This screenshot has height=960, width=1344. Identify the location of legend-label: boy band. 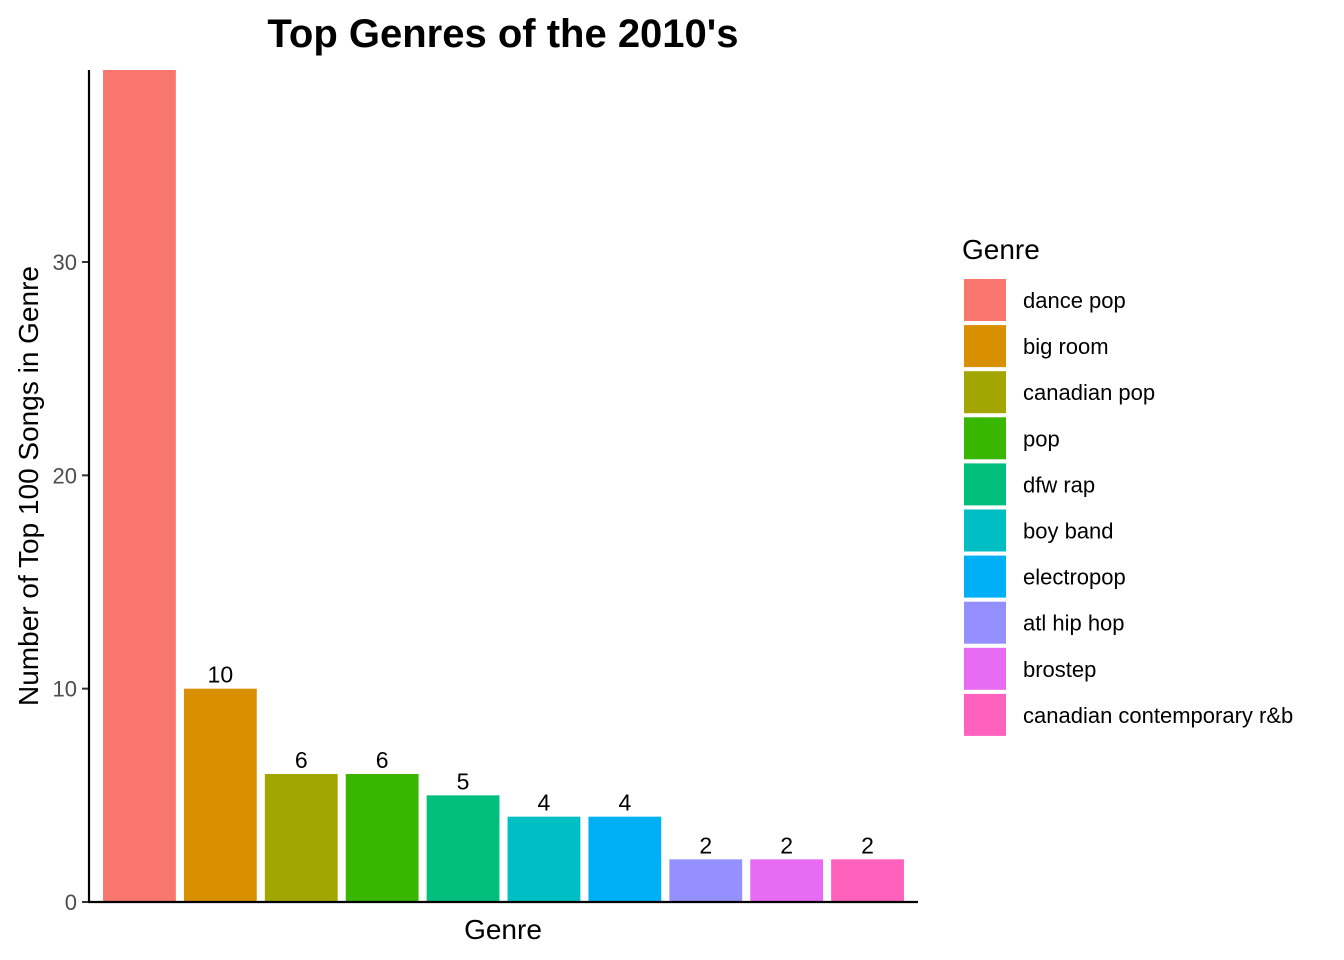
(1068, 531).